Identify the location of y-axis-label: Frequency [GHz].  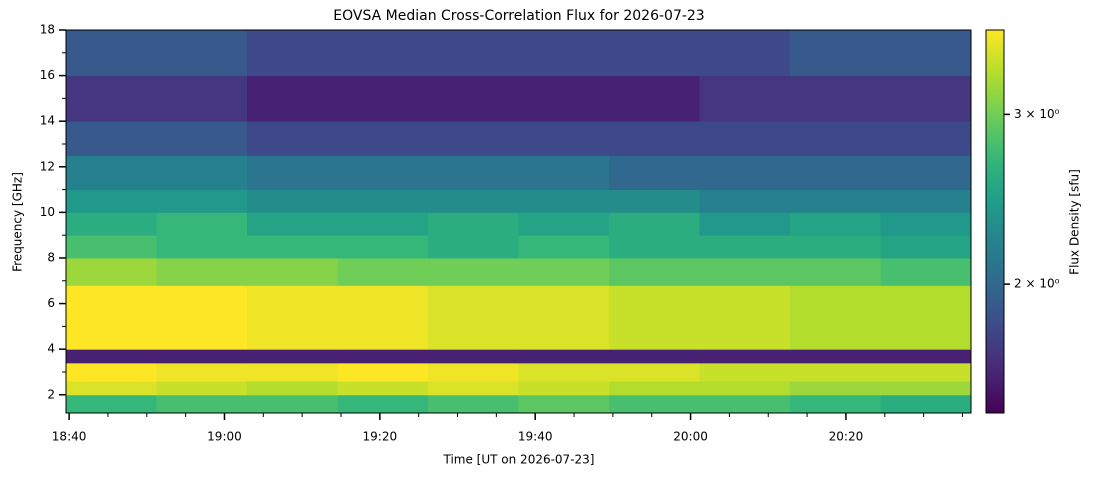
(18, 222).